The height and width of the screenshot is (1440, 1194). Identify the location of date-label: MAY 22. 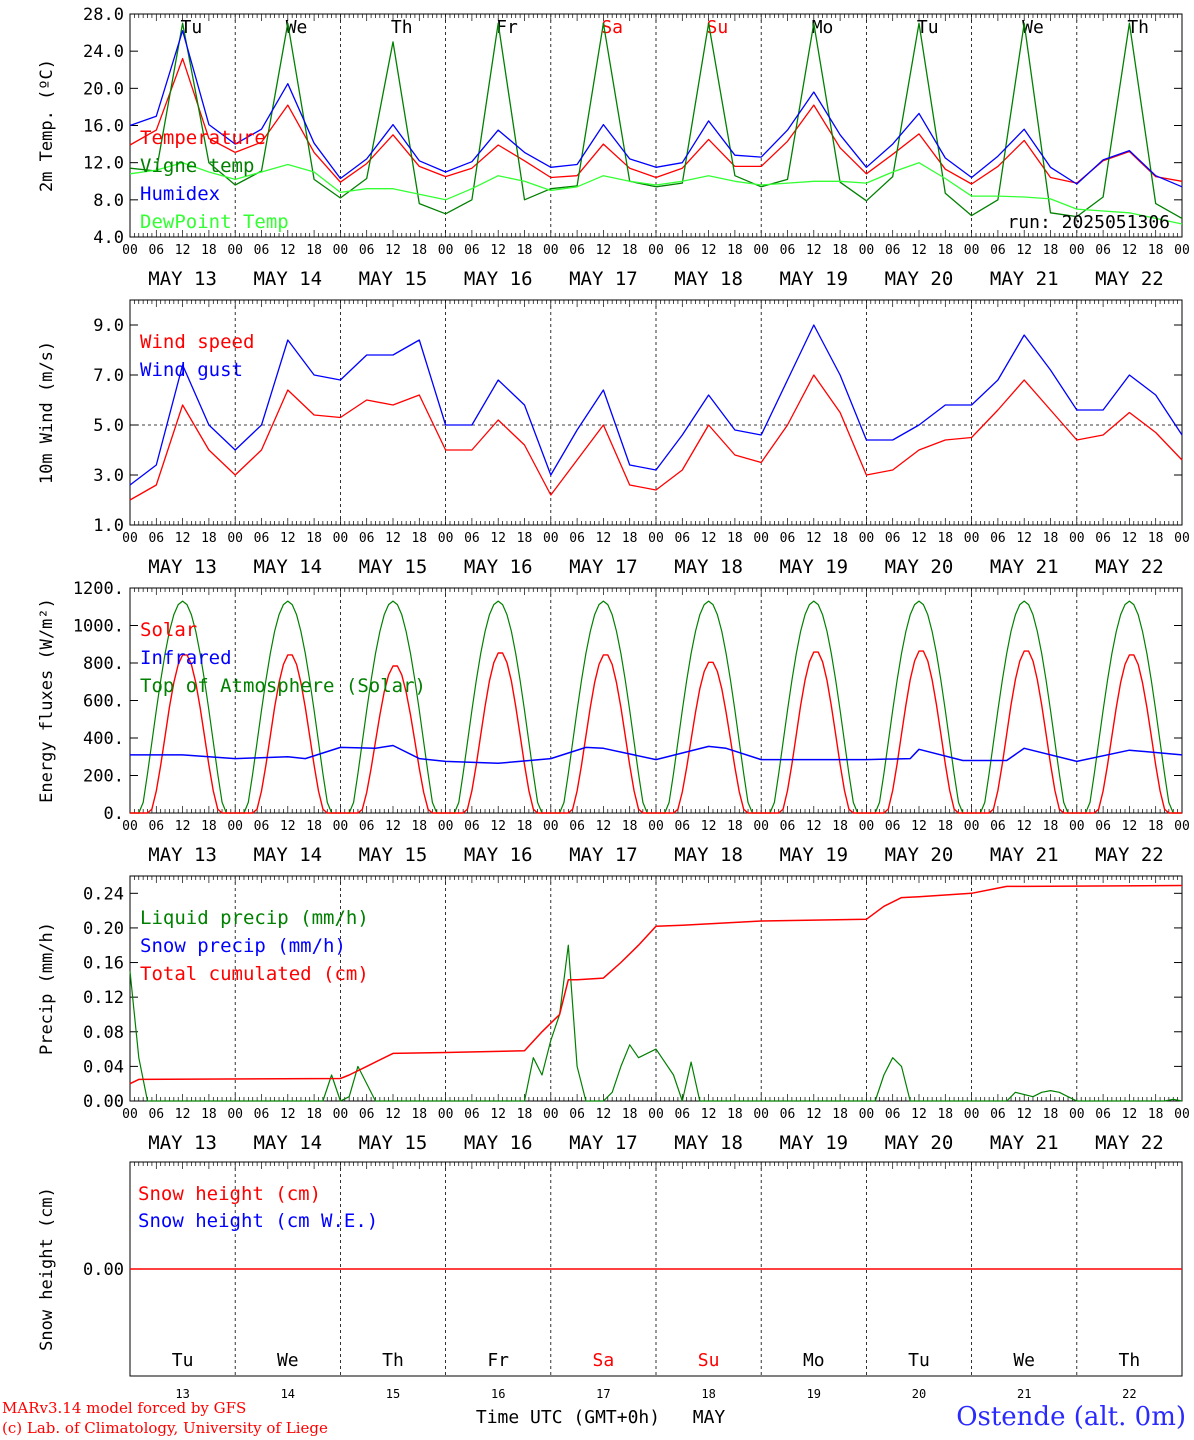
(1129, 279).